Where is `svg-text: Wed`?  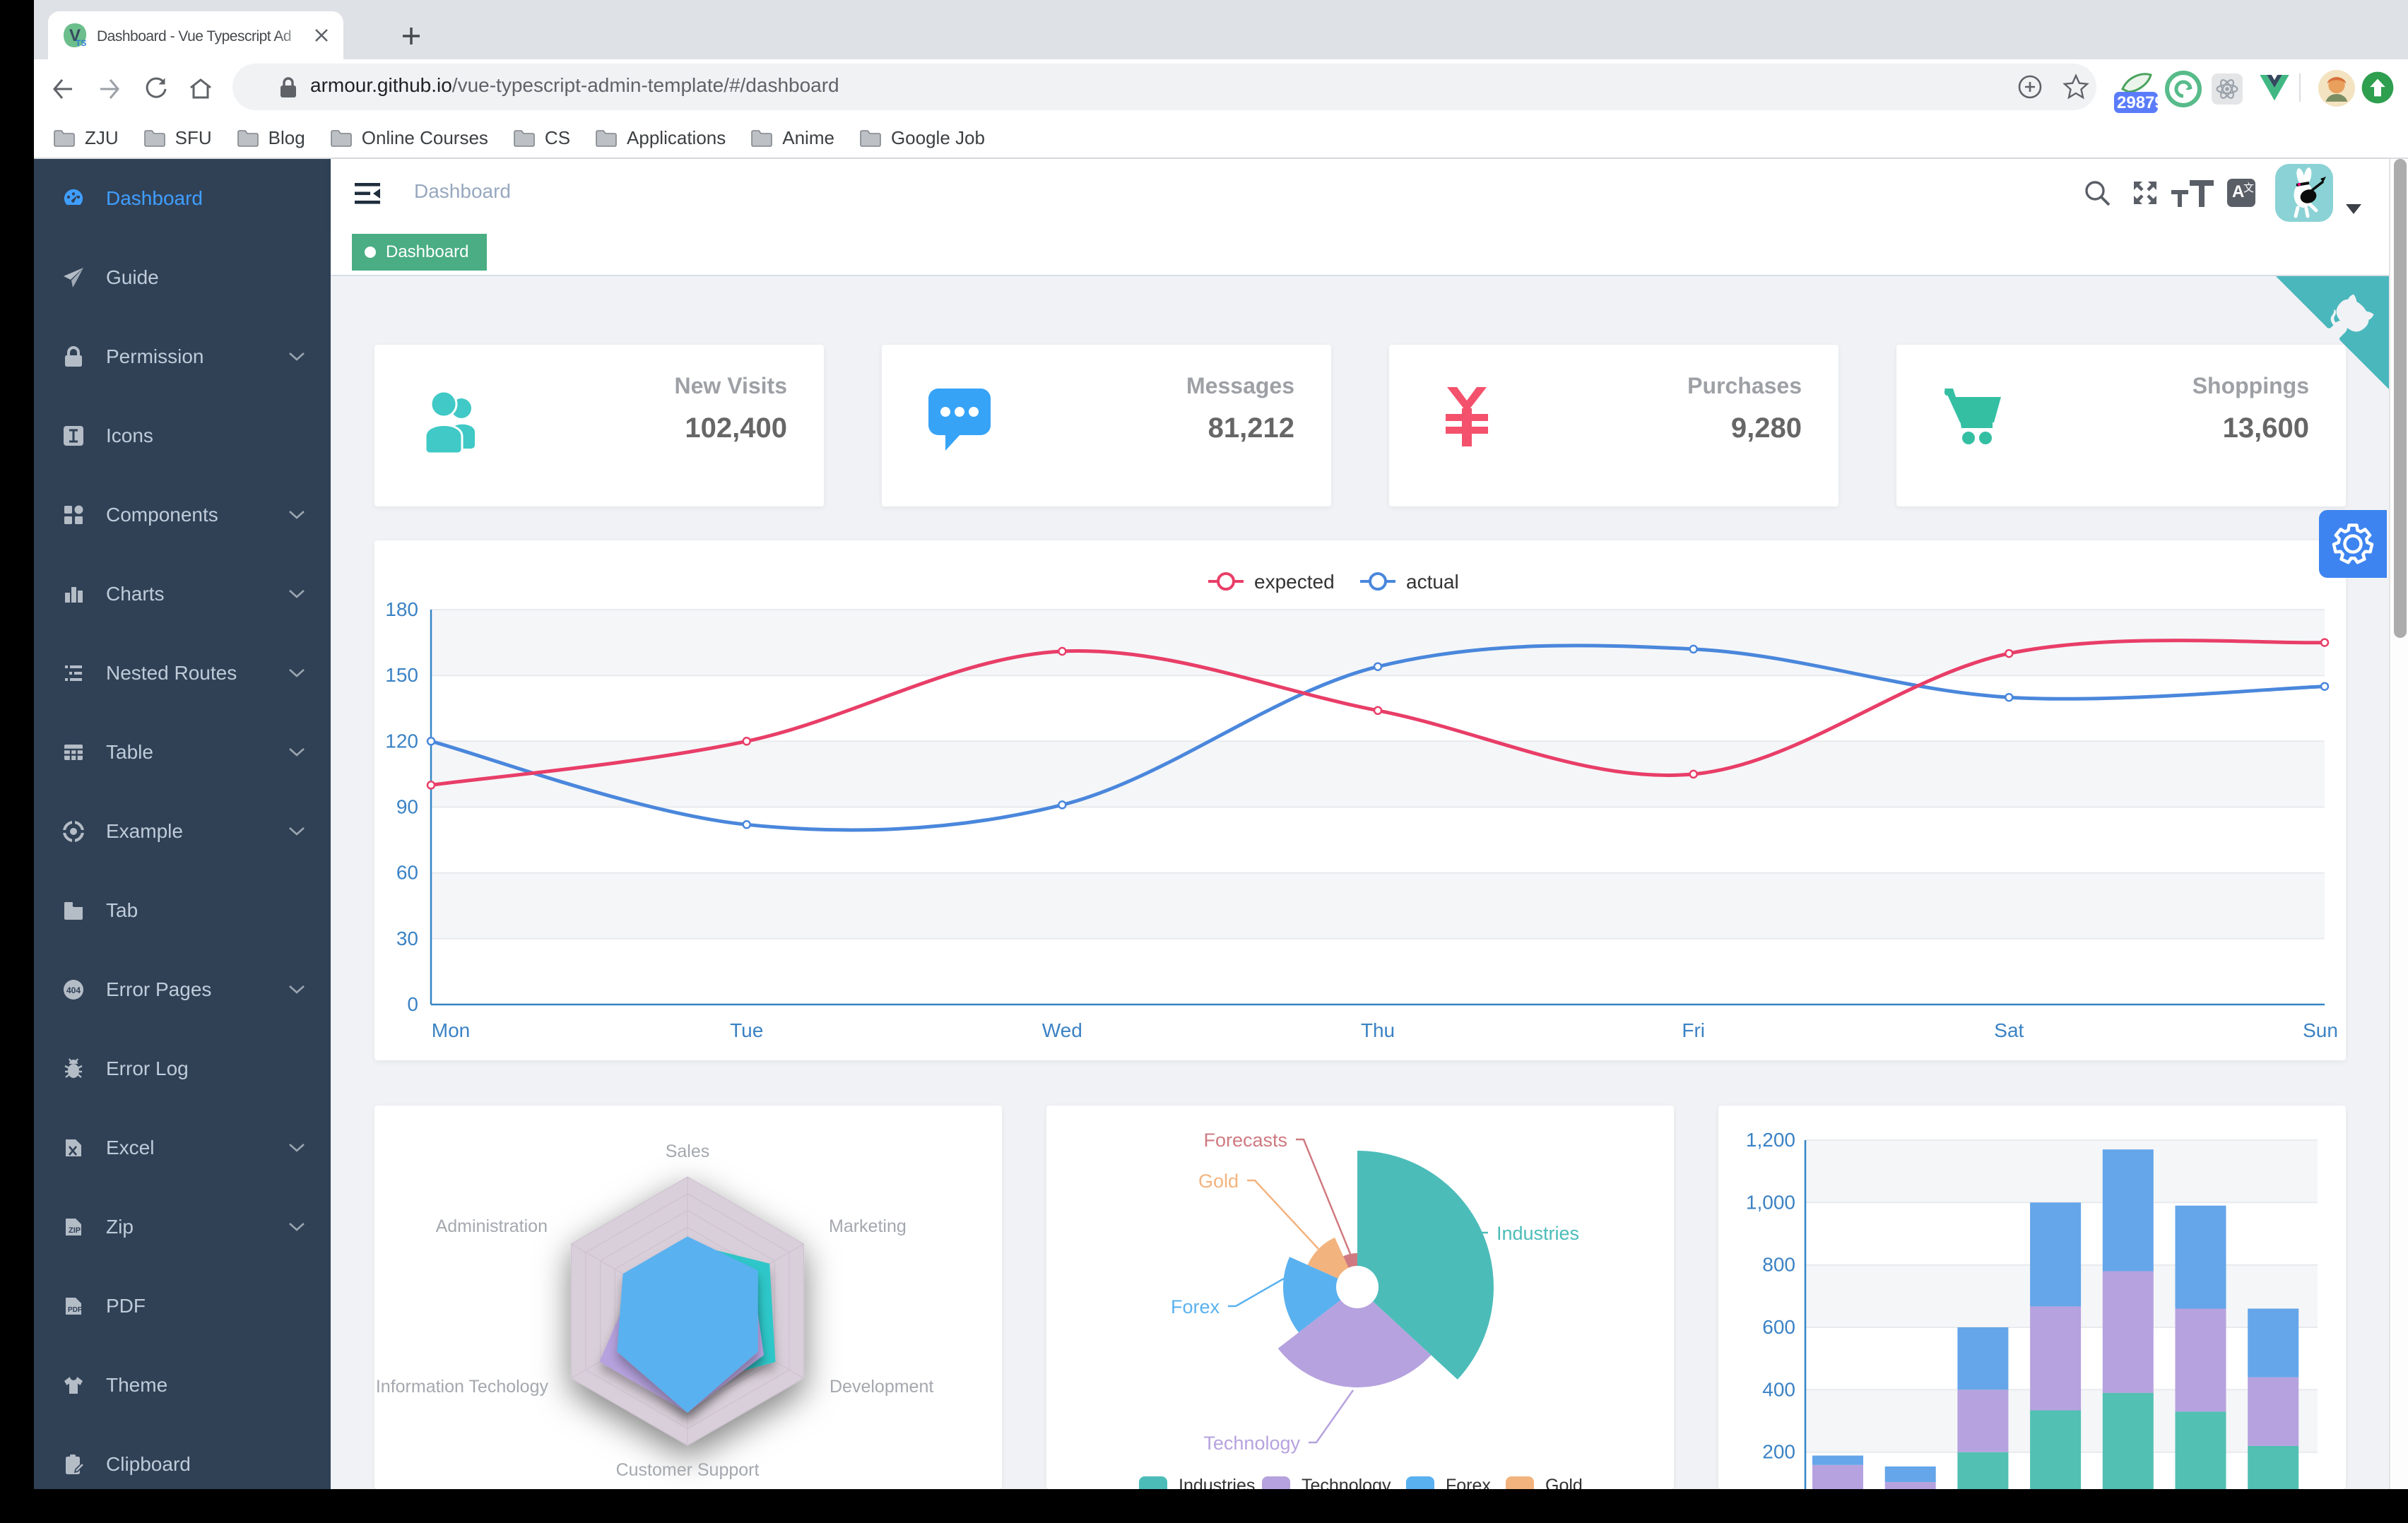
svg-text: Wed is located at coordinates (1062, 1030).